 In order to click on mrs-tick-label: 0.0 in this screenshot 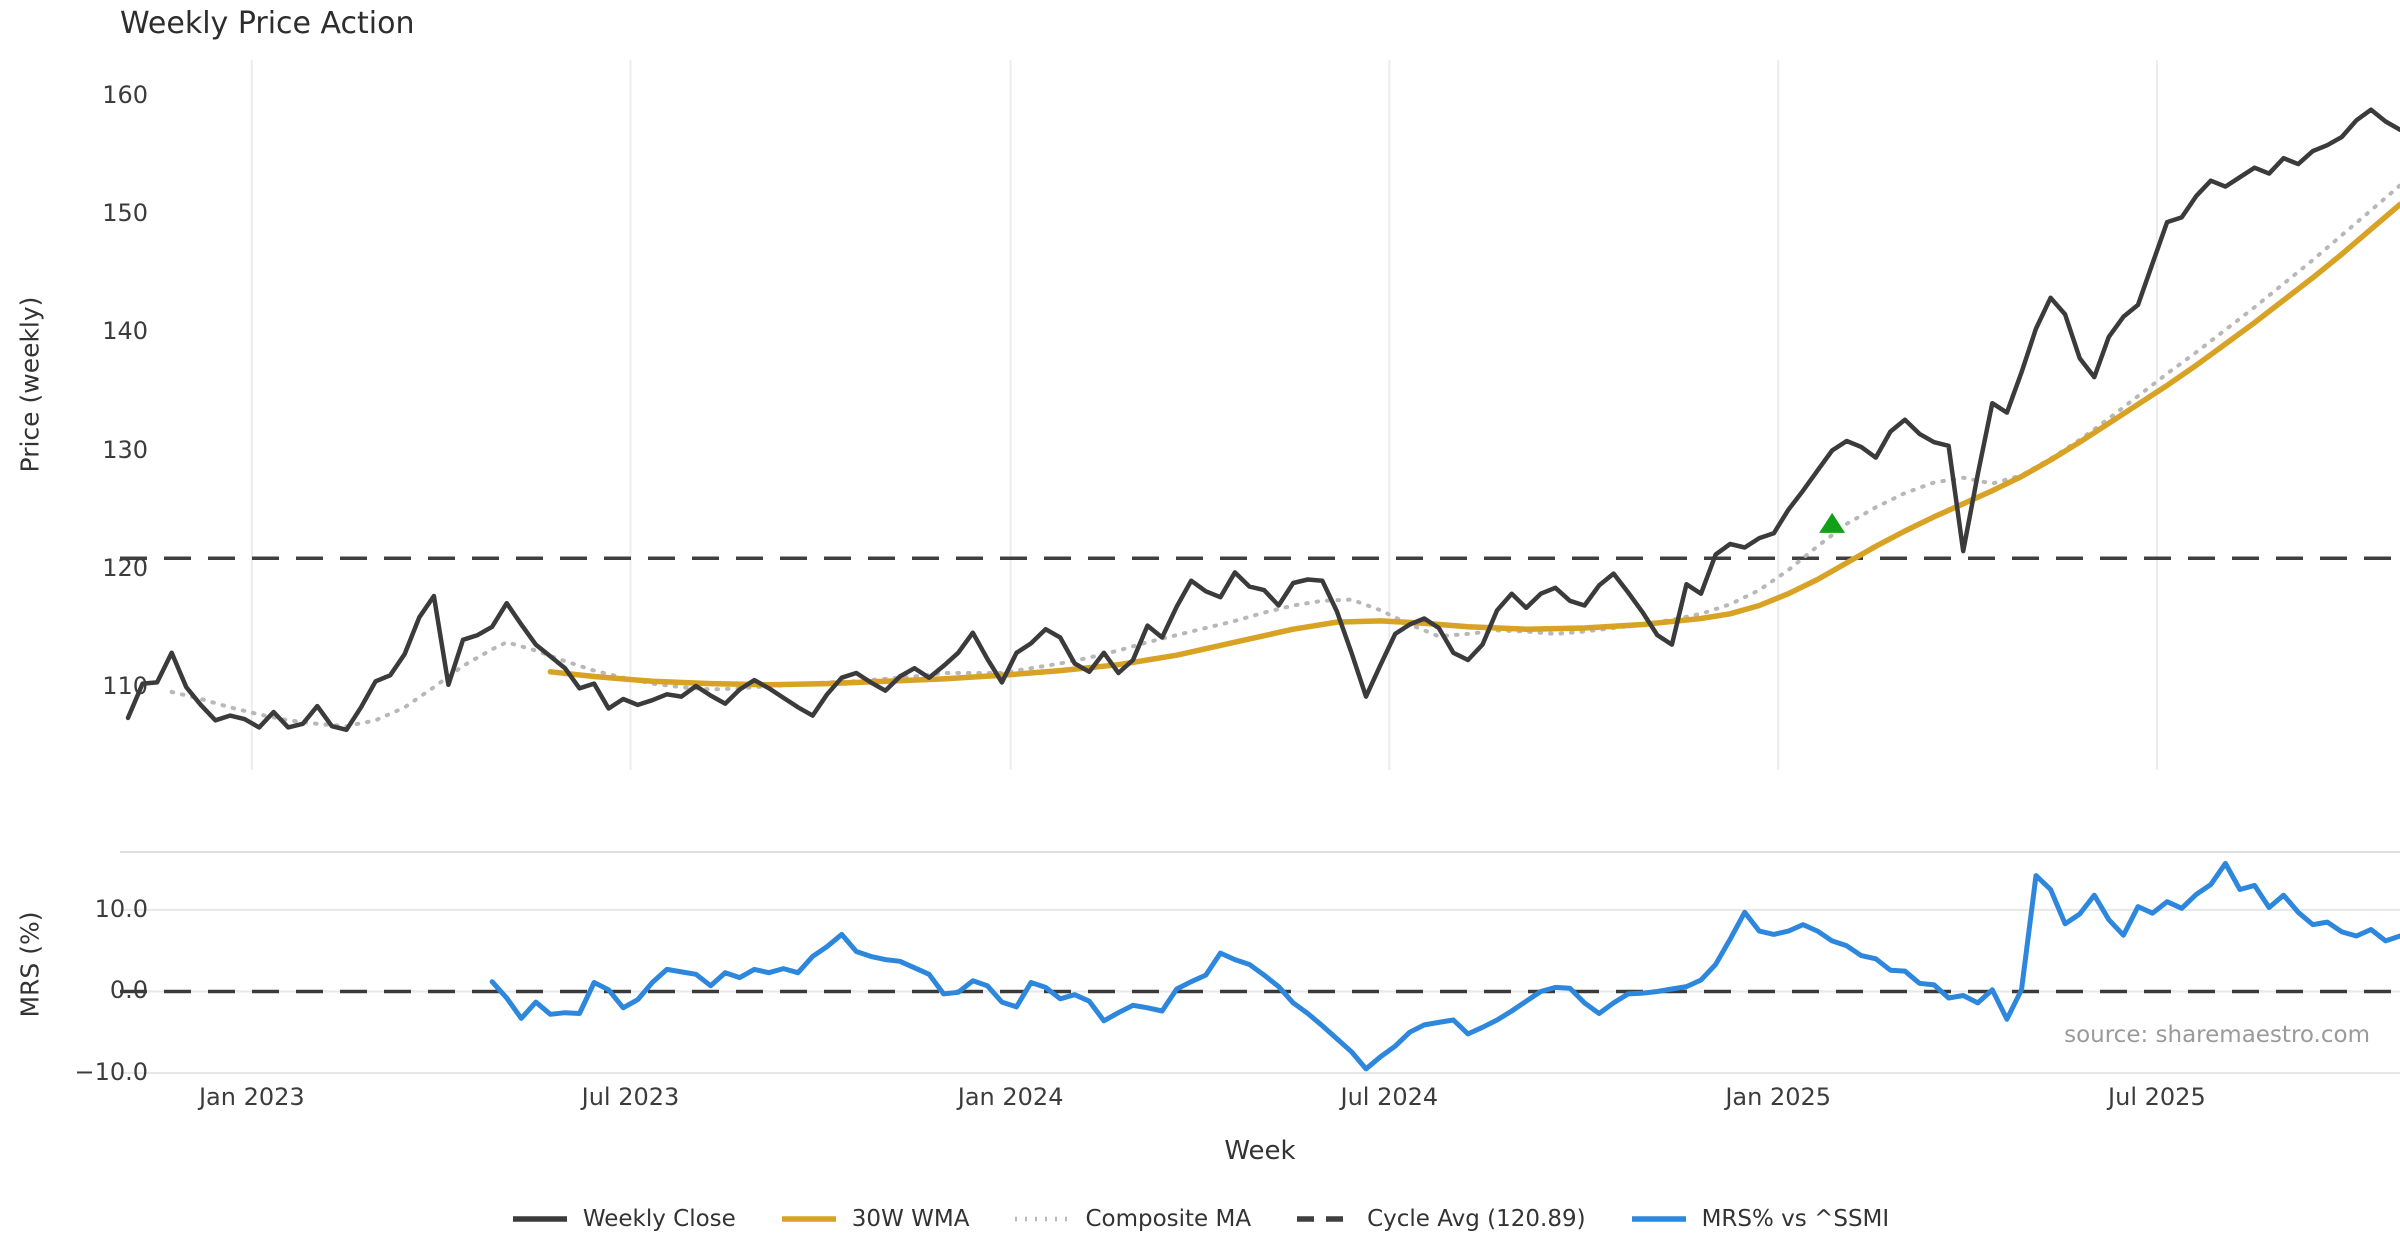, I will do `click(128, 990)`.